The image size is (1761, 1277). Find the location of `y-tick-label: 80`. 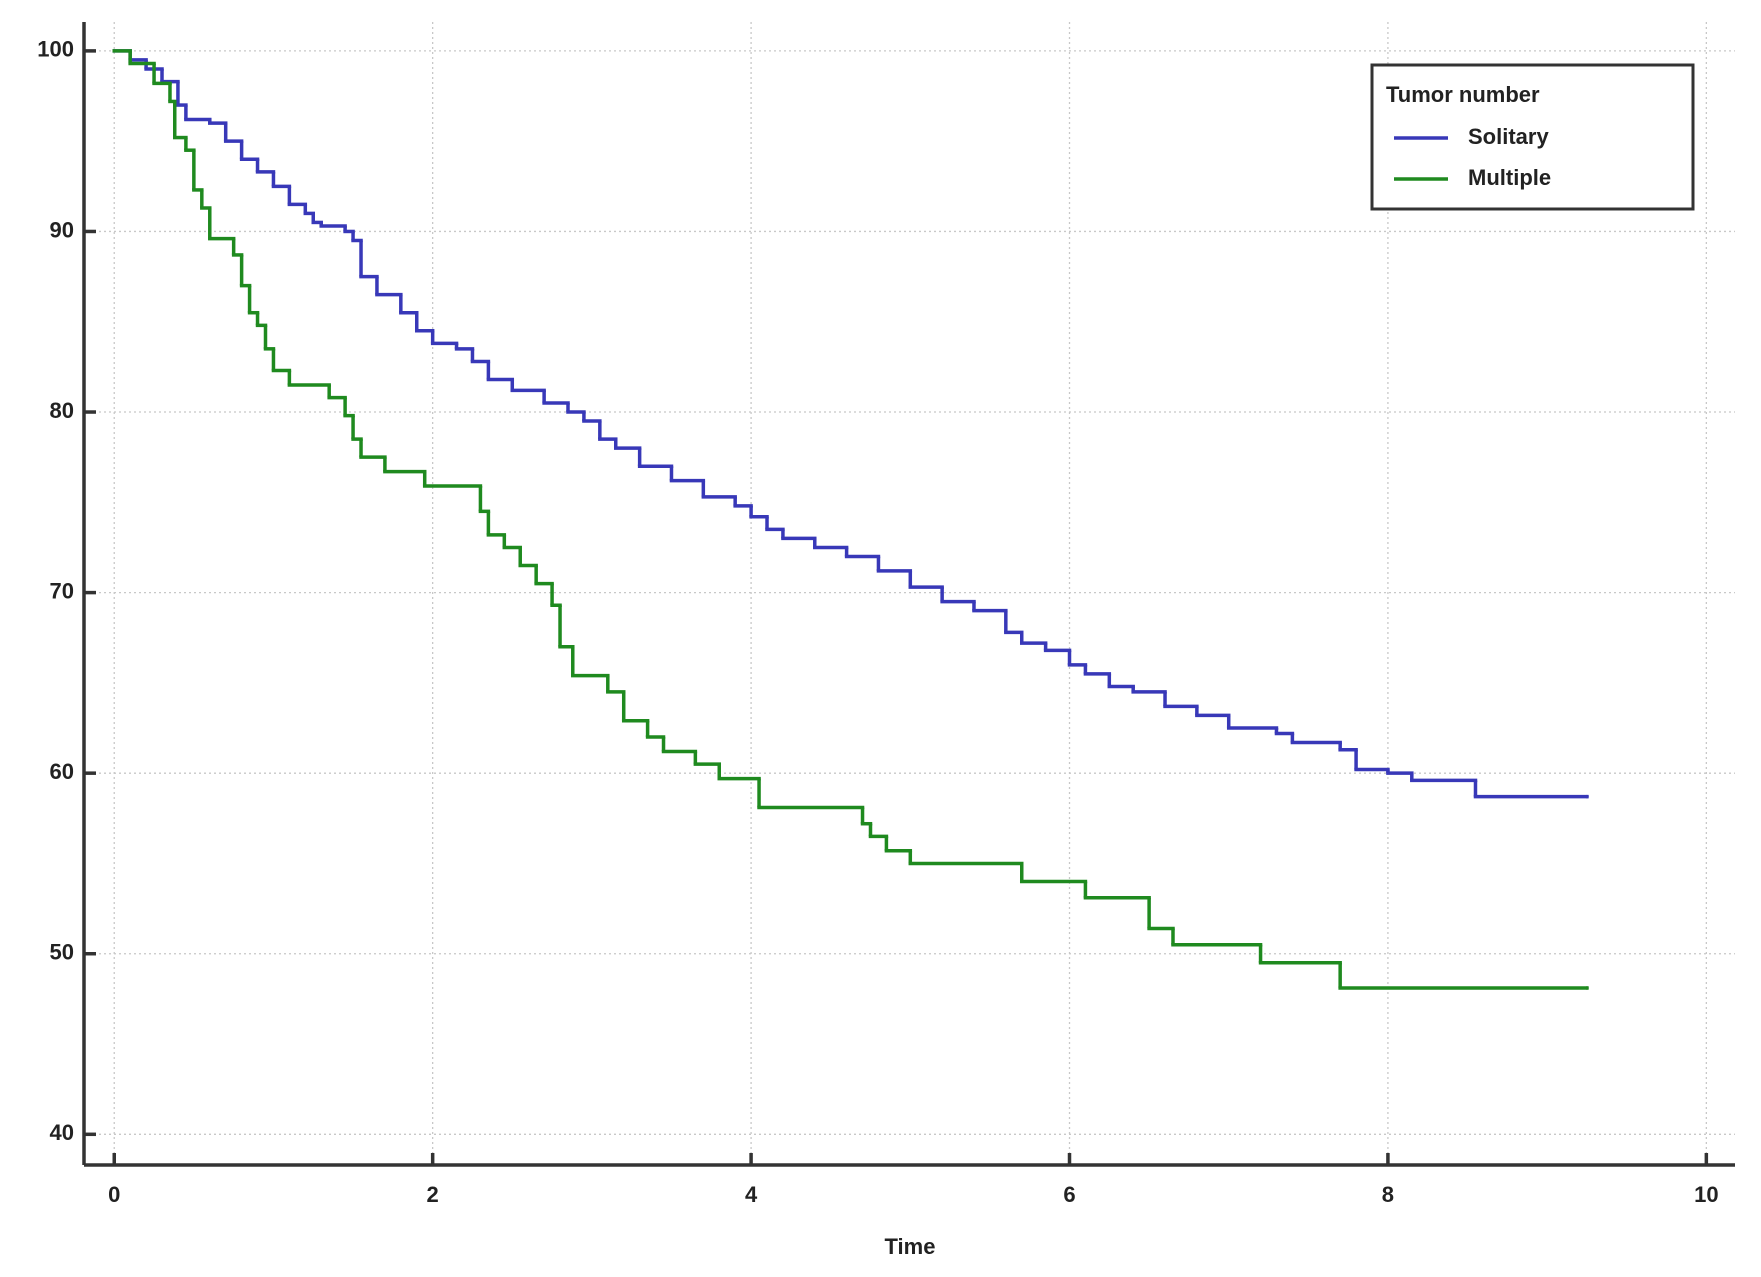

y-tick-label: 80 is located at coordinates (62, 410).